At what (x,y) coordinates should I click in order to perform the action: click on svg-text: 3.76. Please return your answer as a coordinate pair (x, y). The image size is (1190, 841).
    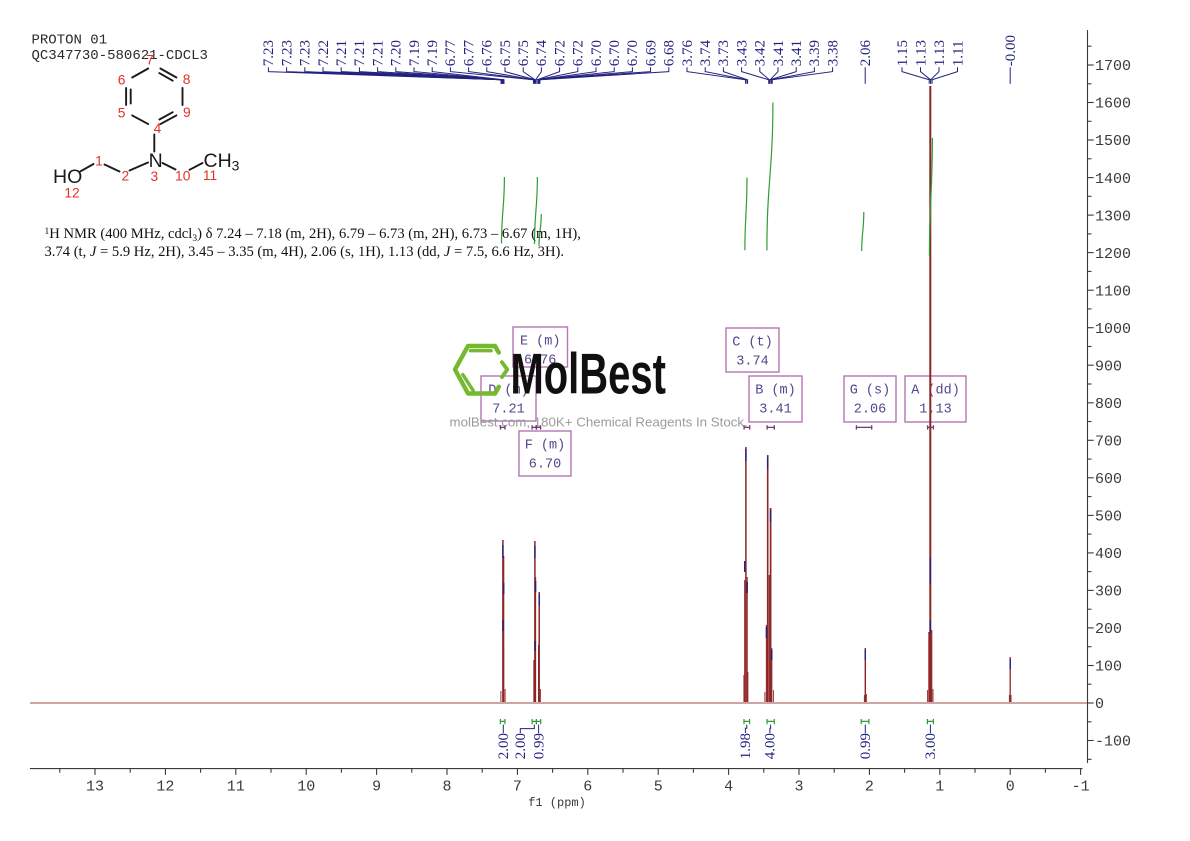
    Looking at the image, I should click on (688, 52).